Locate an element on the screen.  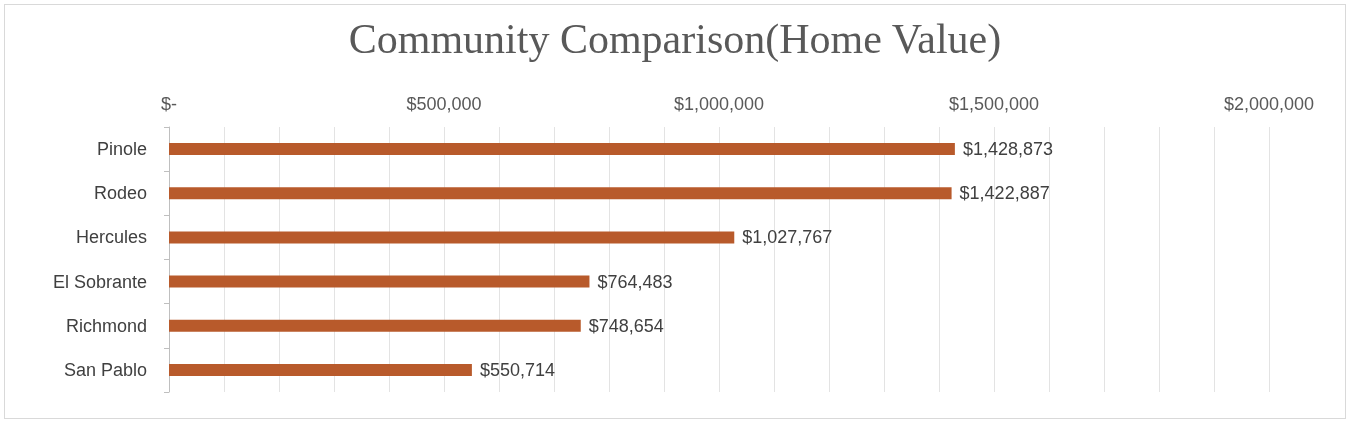
y-tick-label: El Sobrante is located at coordinates (99, 281).